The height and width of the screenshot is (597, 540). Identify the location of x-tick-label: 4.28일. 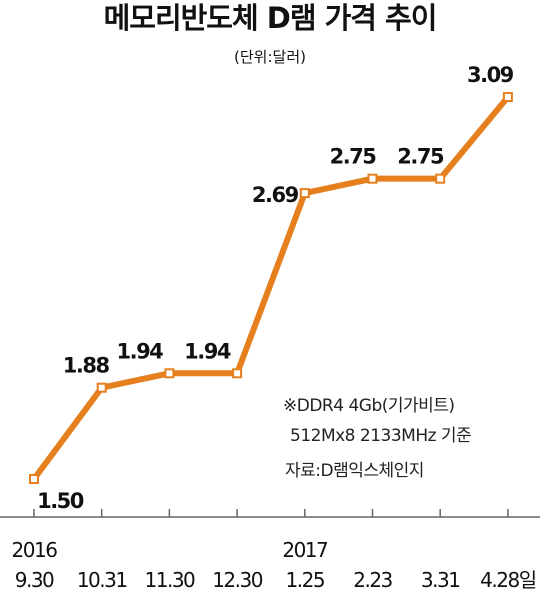
(508, 580).